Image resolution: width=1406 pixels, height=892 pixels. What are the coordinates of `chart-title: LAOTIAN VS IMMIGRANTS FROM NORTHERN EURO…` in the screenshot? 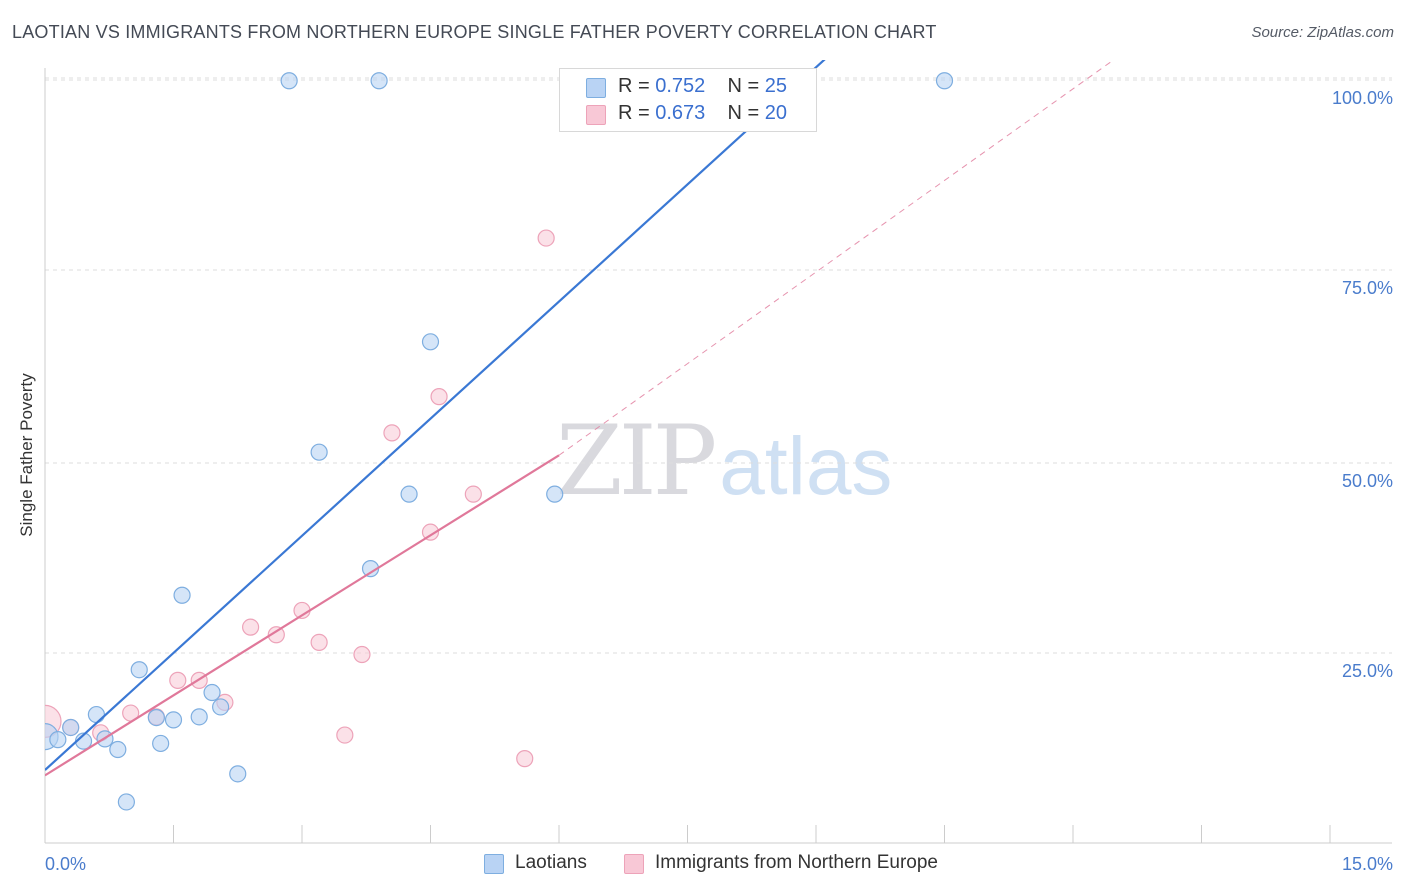 It's located at (474, 32).